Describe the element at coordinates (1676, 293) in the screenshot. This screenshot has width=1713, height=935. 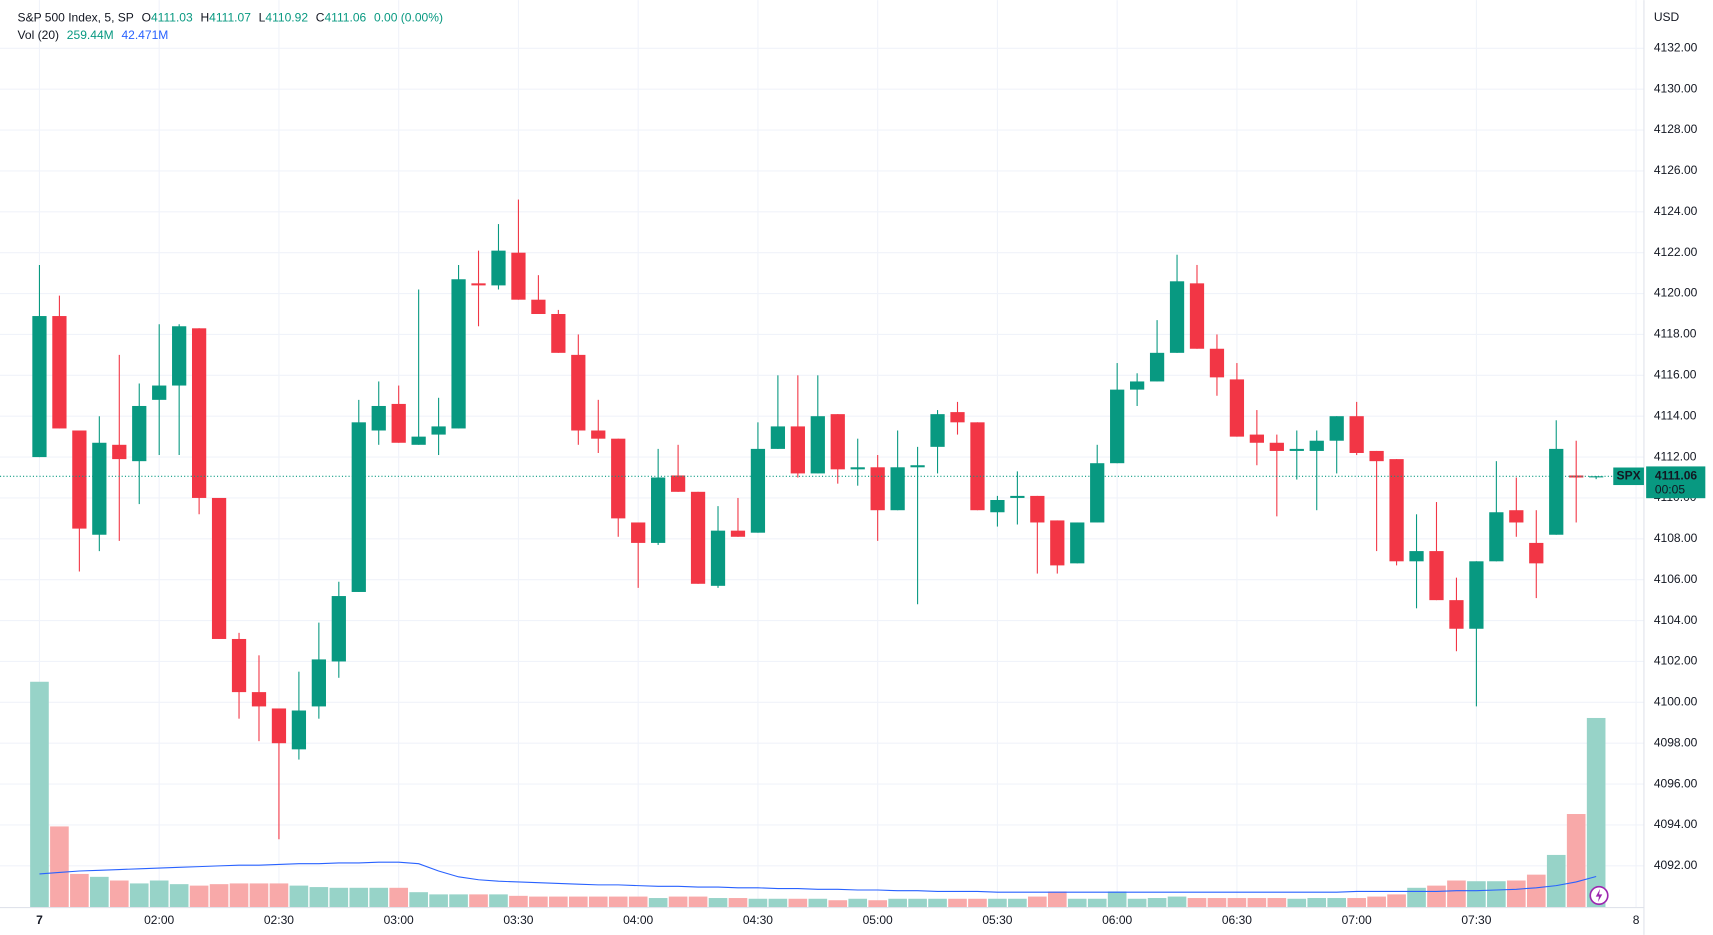
I see `y-tick-label: 4120.00` at that location.